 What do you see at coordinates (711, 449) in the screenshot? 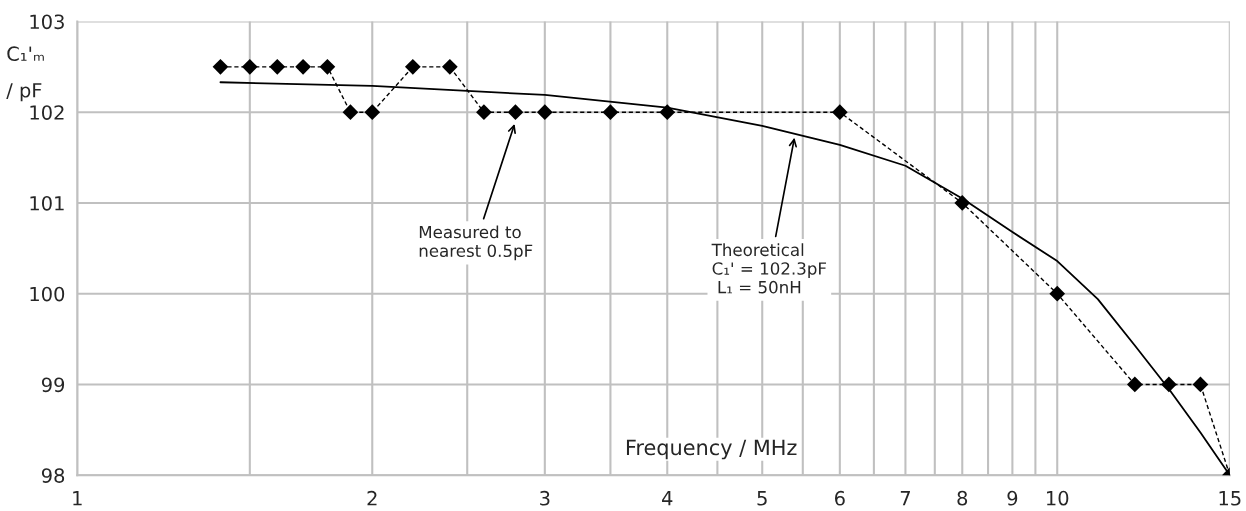
I see `x-axis-title: Frequency / MHz` at bounding box center [711, 449].